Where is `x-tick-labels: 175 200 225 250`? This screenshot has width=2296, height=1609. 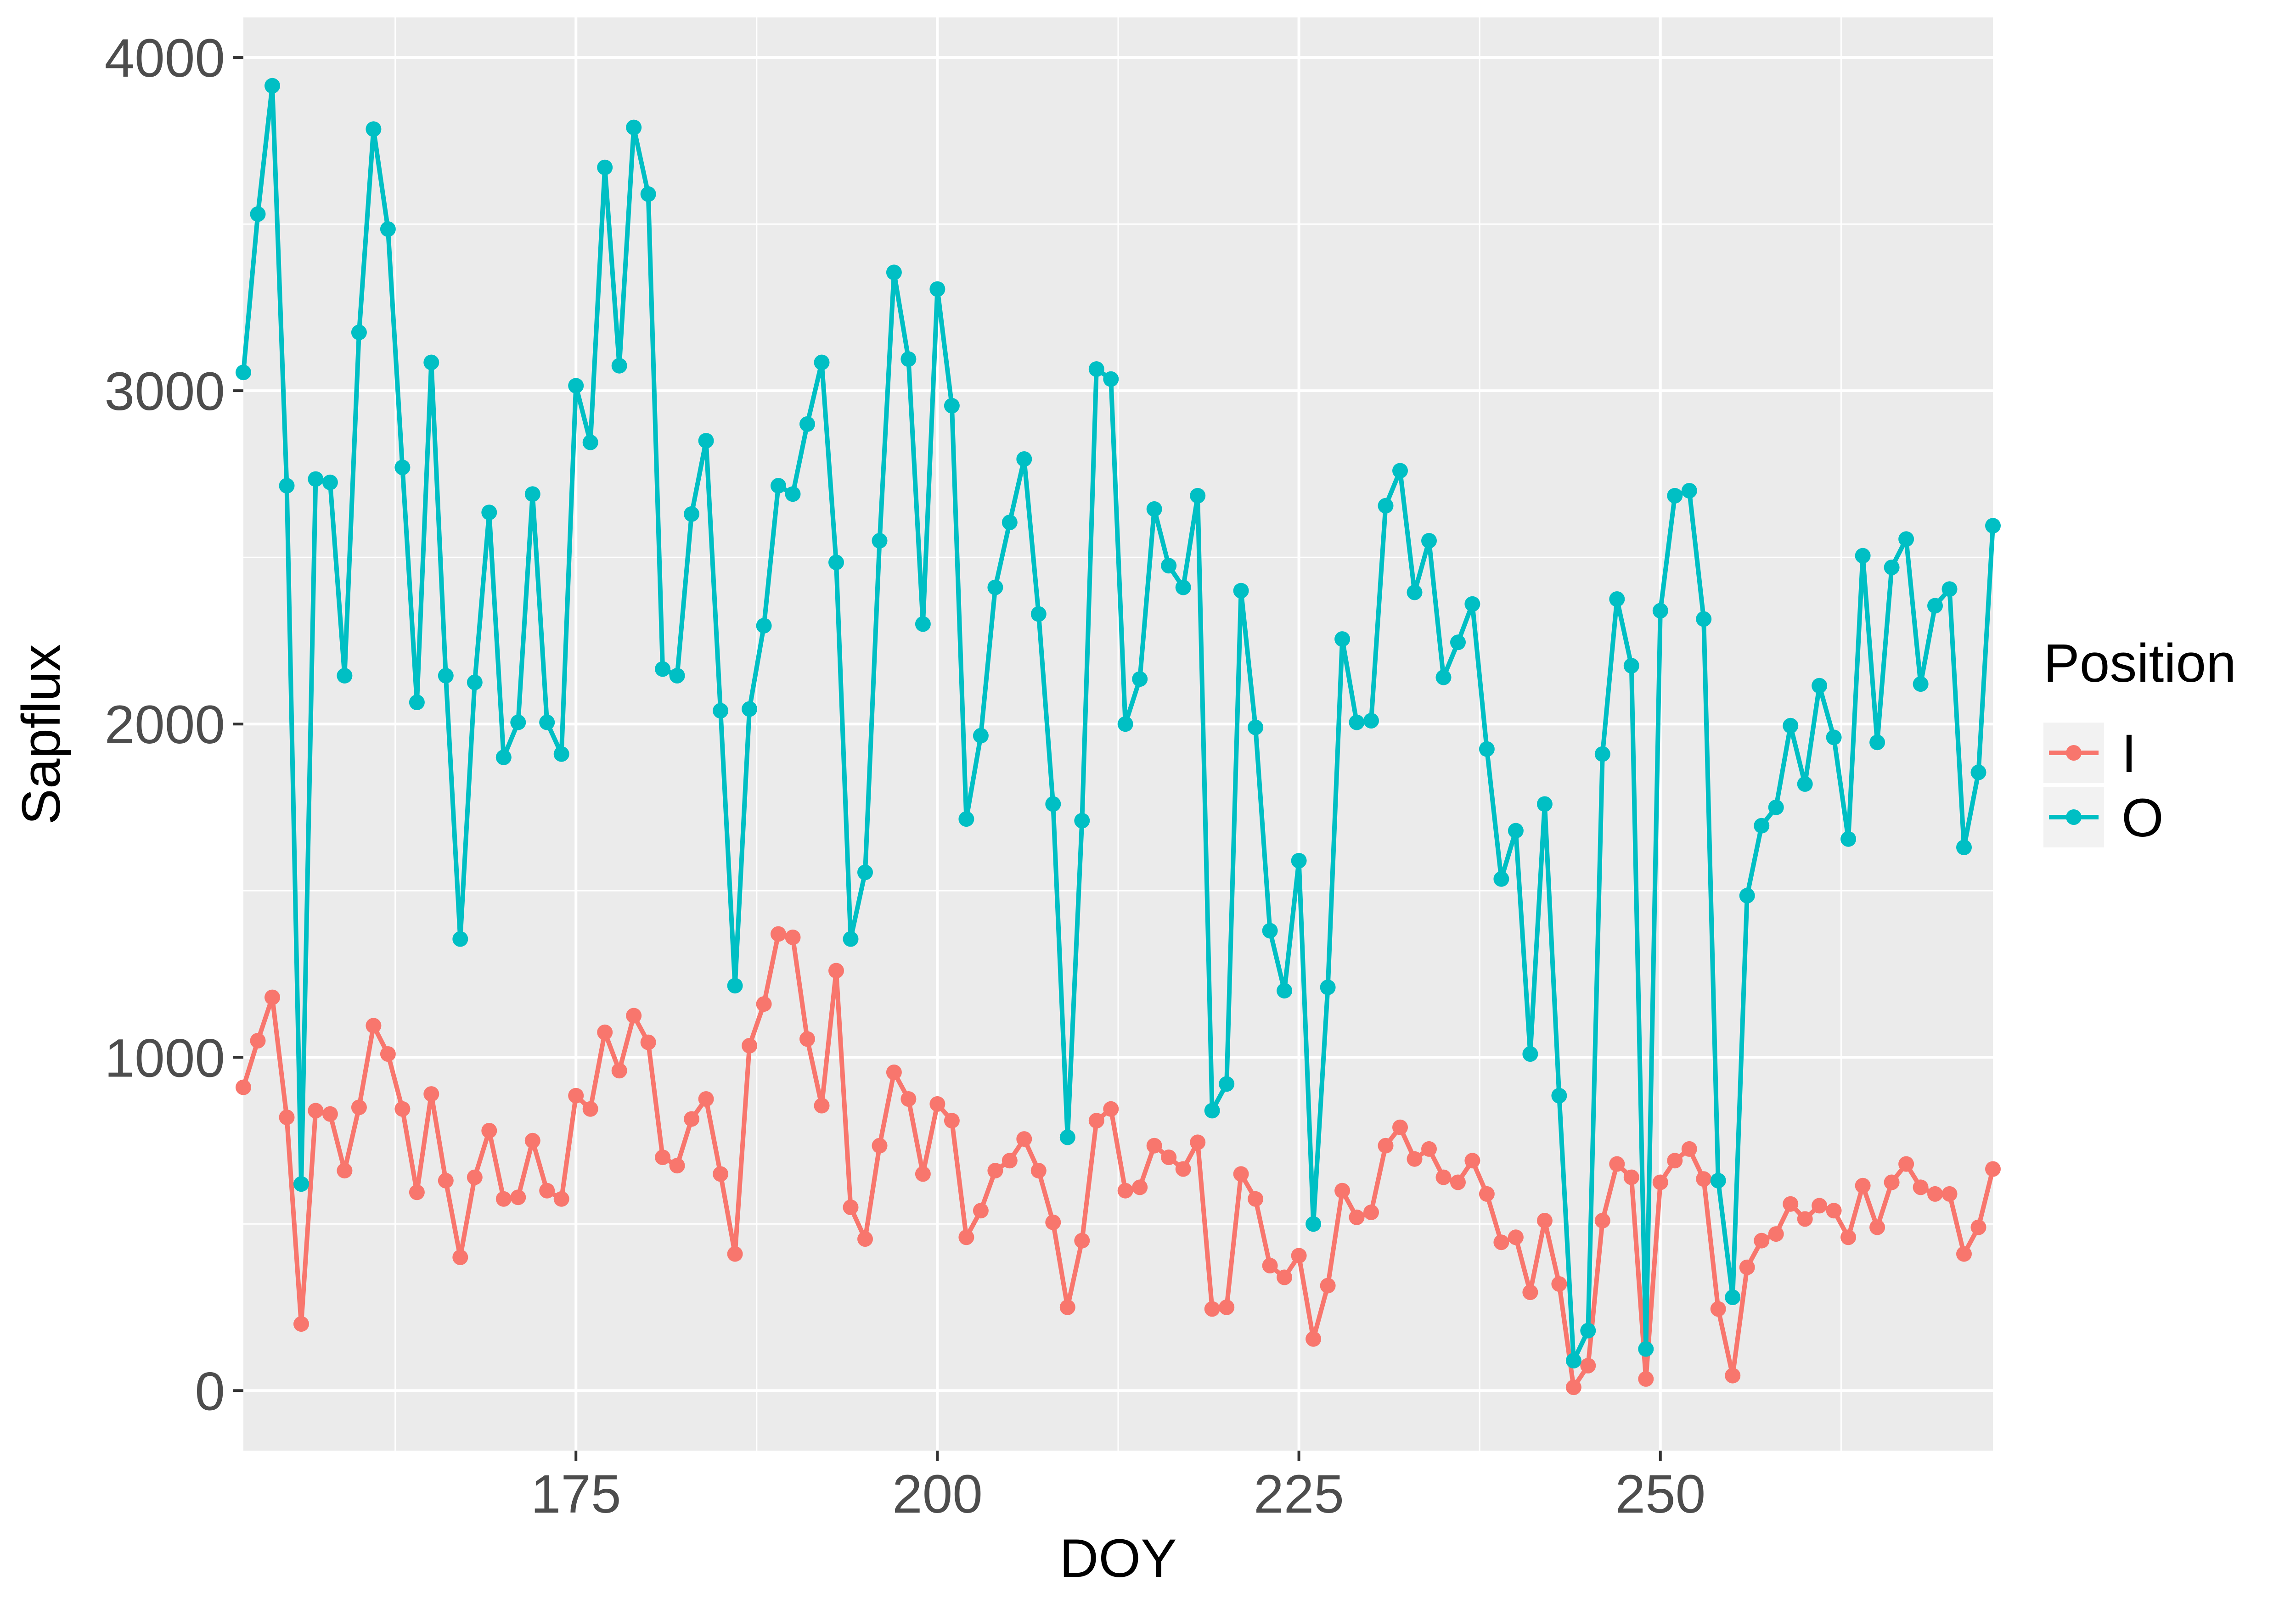 x-tick-labels: 175 200 225 250 is located at coordinates (1118, 1494).